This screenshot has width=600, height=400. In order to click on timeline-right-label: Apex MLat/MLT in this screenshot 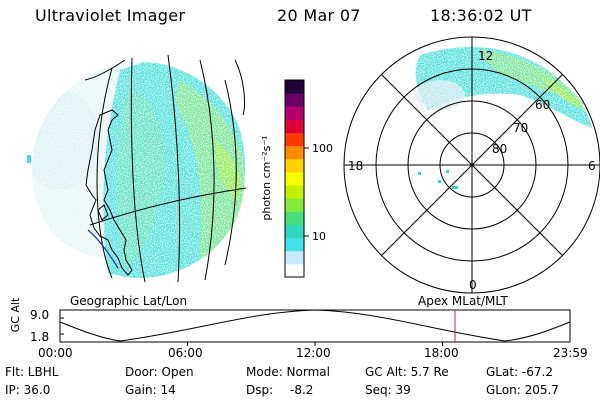, I will do `click(463, 301)`.